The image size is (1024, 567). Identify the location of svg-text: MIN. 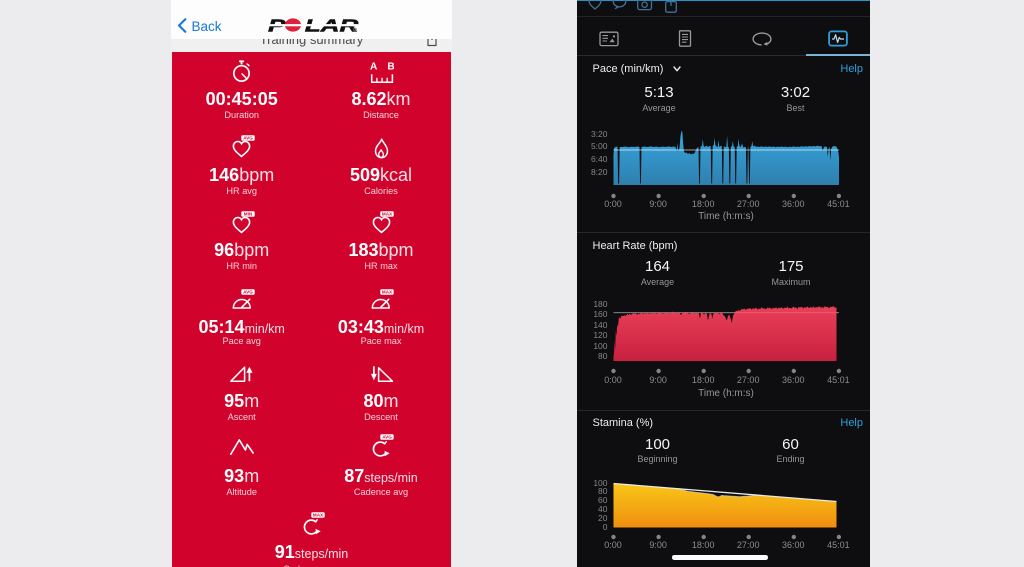
(247, 214).